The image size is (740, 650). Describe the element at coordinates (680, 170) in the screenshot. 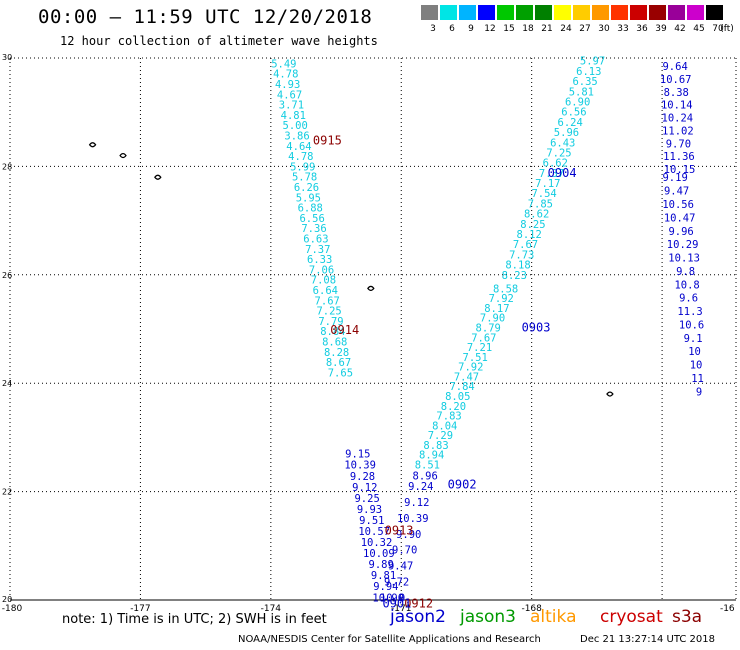

I see `swh-value-east: 10.15` at that location.